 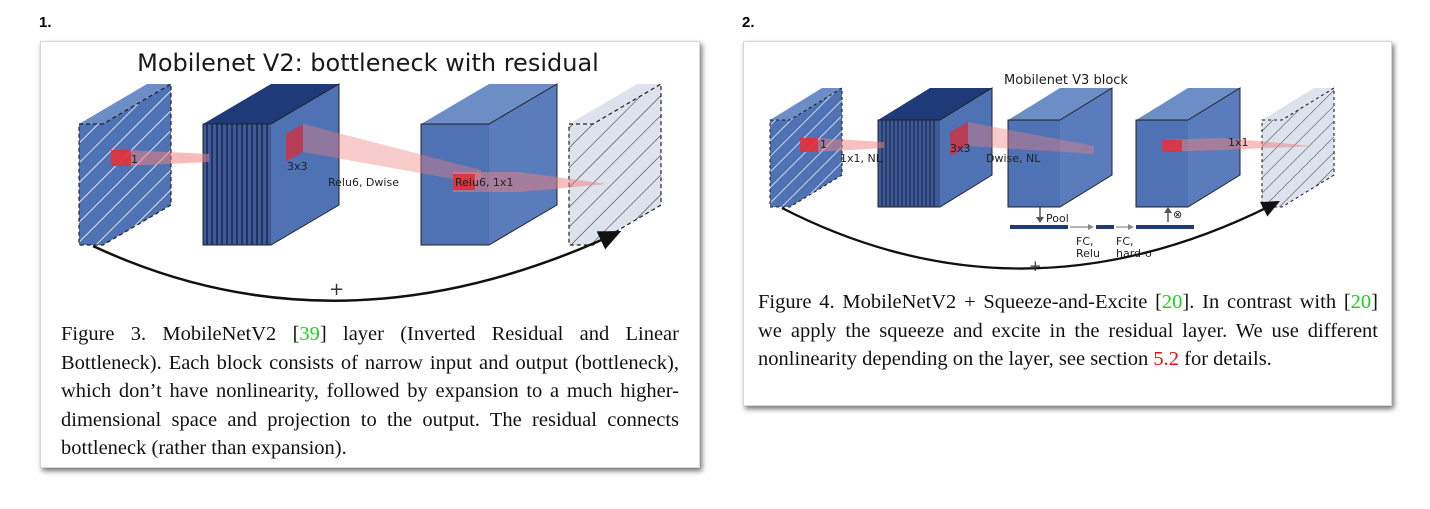 I want to click on panel-number-1: 1., so click(x=45, y=22).